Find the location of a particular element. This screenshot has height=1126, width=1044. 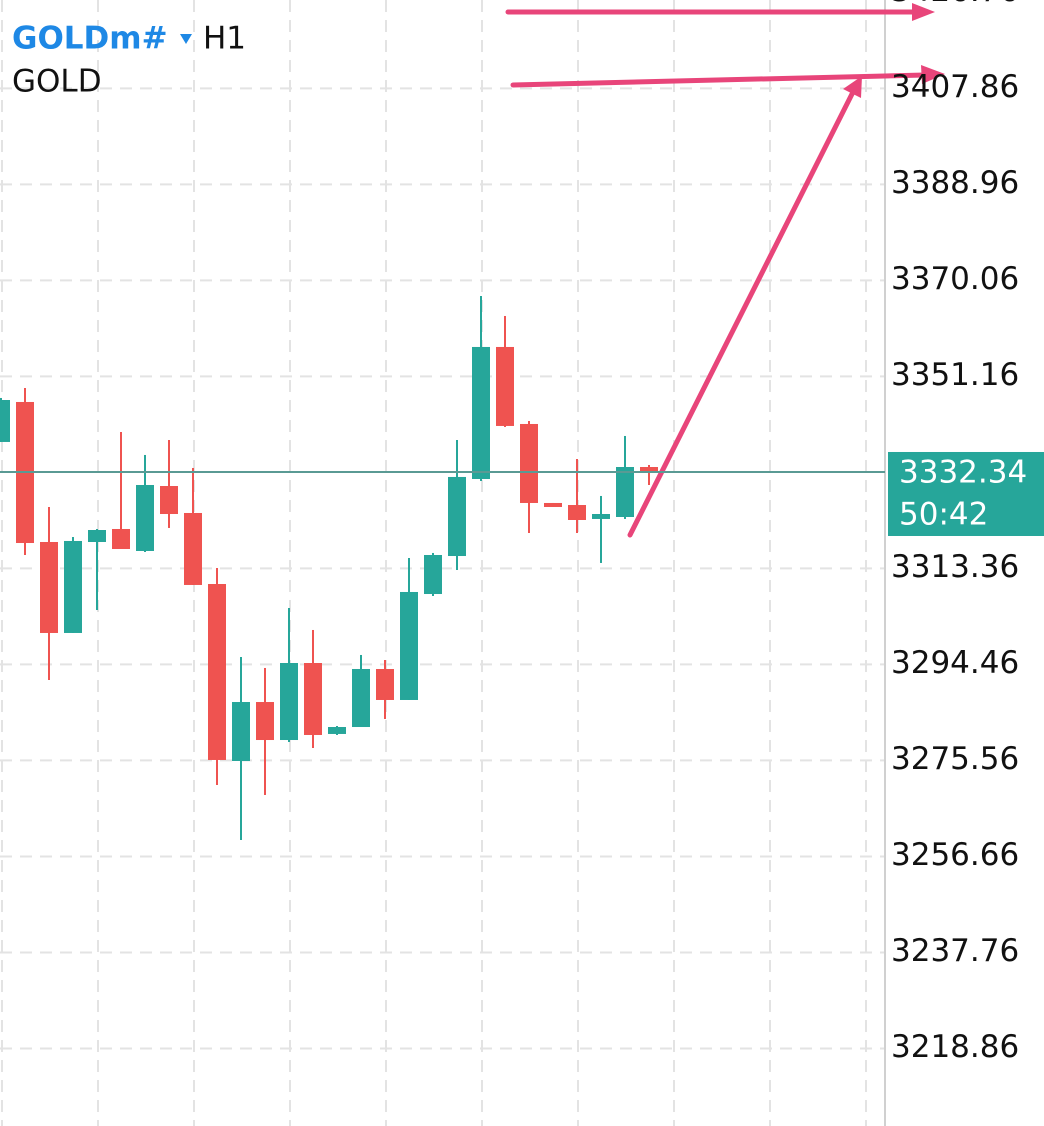

y-tick-label: 3218.86 is located at coordinates (955, 1047).